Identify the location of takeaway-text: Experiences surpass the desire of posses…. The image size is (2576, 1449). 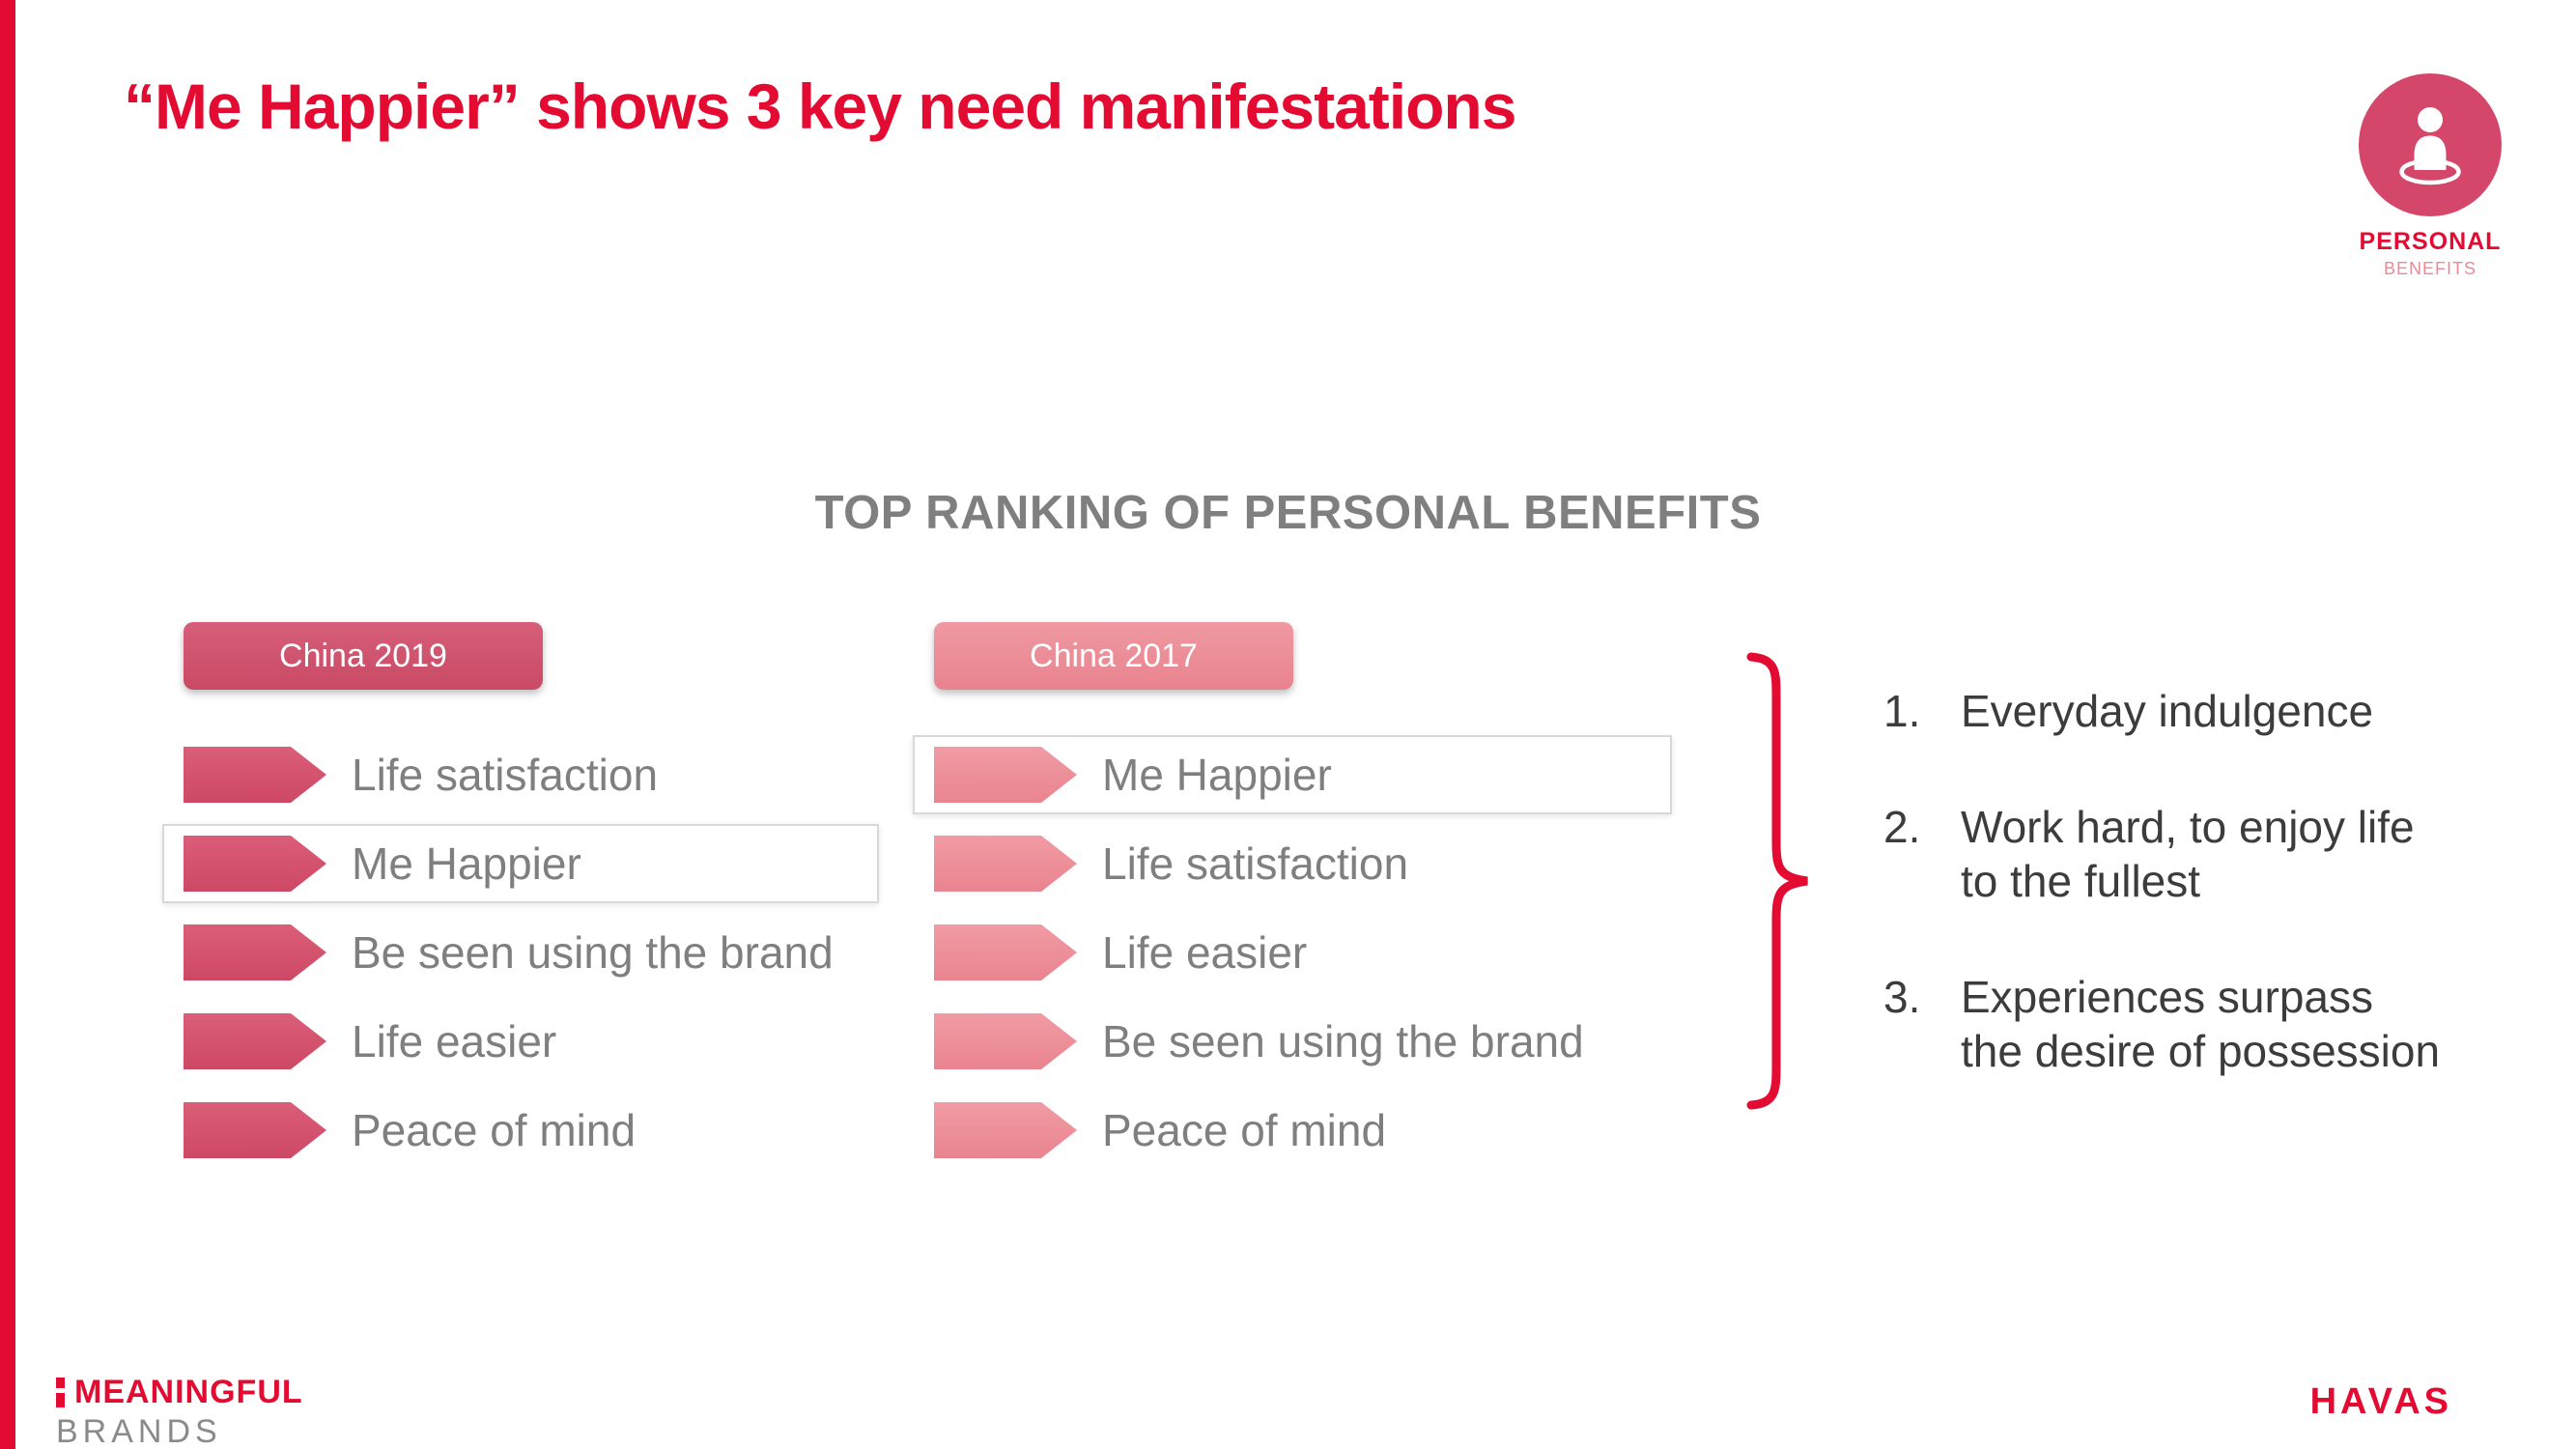
(2201, 1024).